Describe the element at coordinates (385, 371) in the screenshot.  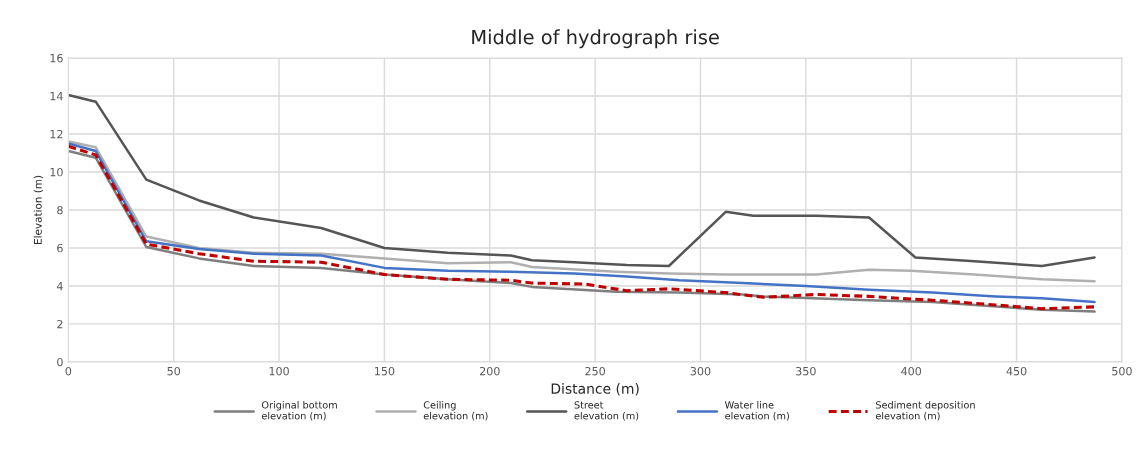
I see `x-tick-label: 150` at that location.